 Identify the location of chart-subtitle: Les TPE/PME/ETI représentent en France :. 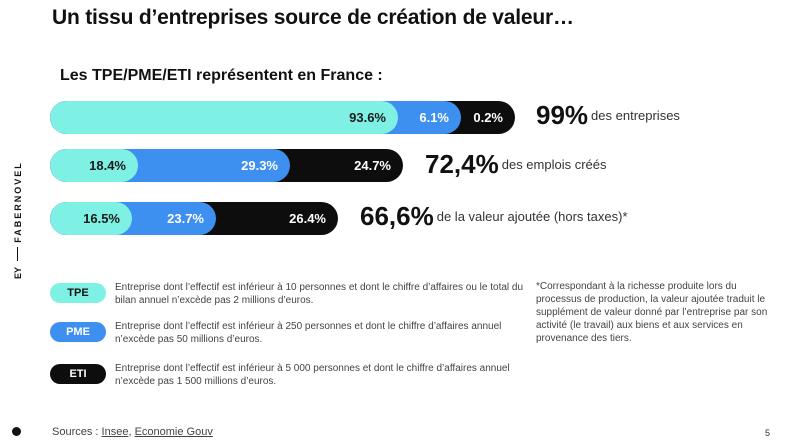
(221, 75).